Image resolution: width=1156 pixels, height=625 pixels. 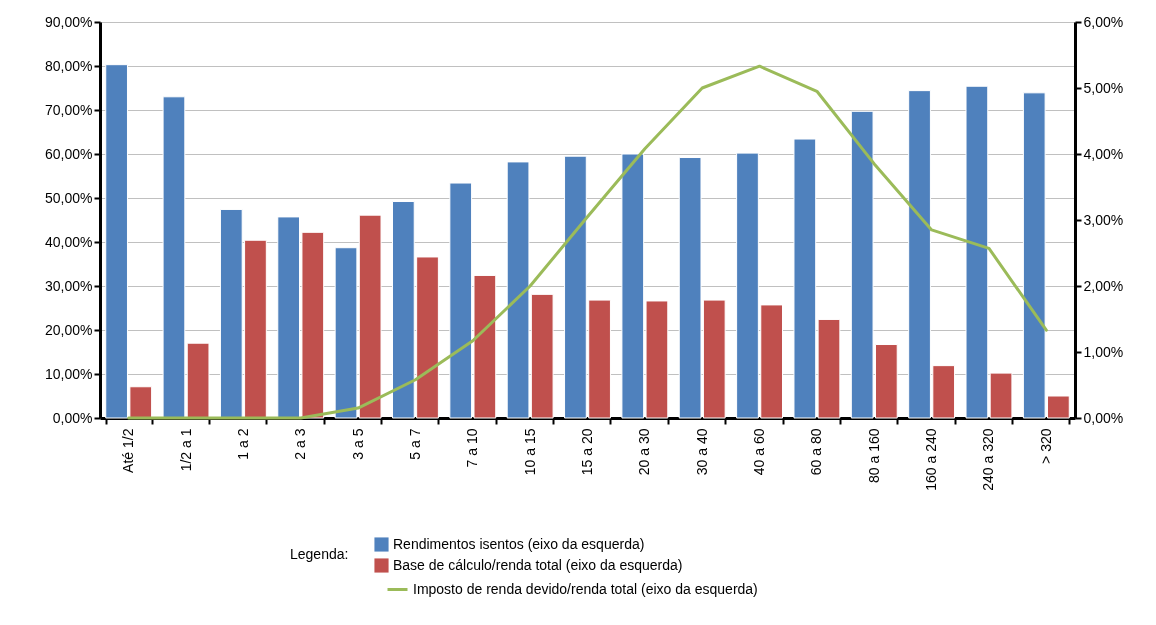 What do you see at coordinates (357, 444) in the screenshot?
I see `x-tick-label: 3 a 5` at bounding box center [357, 444].